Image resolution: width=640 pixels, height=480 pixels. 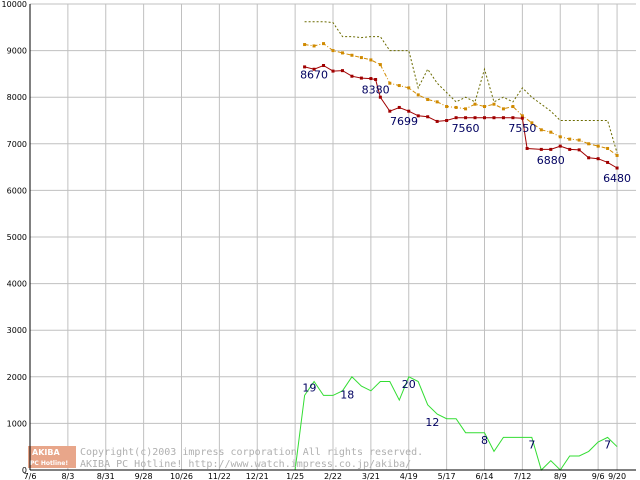 What do you see at coordinates (466, 128) in the screenshot?
I see `data-label: 7560` at bounding box center [466, 128].